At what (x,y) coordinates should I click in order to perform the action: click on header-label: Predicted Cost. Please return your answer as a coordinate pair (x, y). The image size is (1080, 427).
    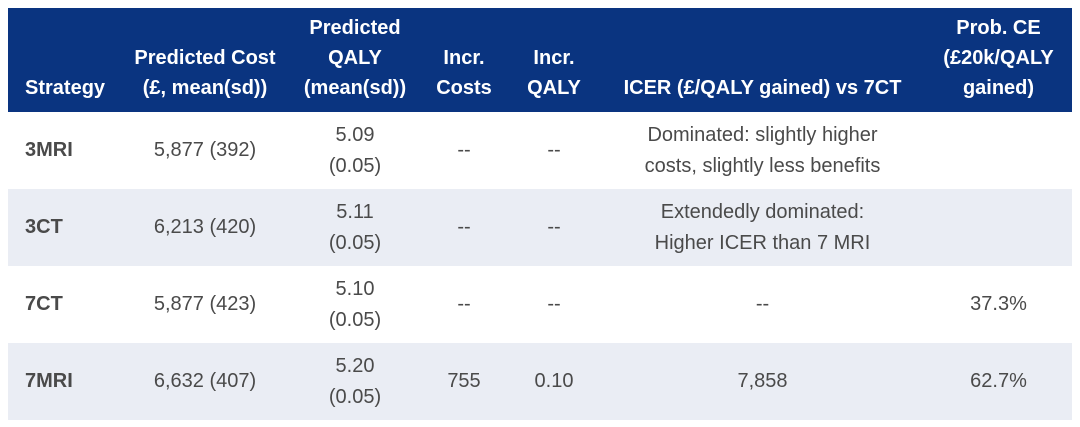
    Looking at the image, I should click on (205, 58).